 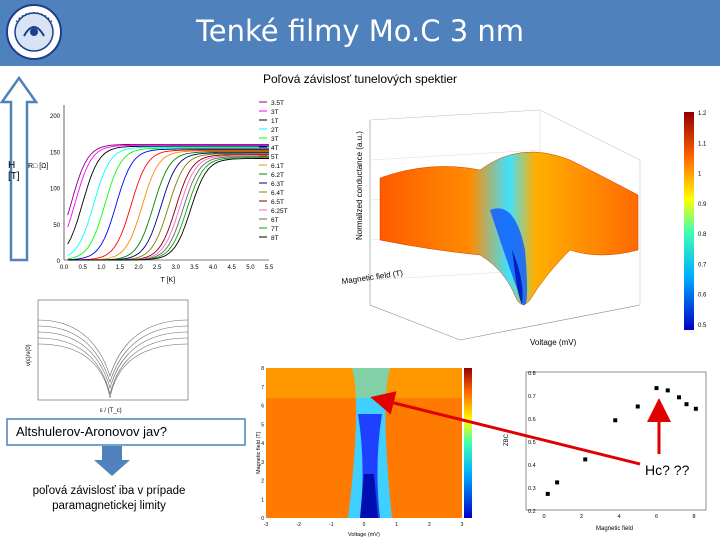 What do you see at coordinates (581, 517) in the screenshot?
I see `scatter-xtick: 2` at bounding box center [581, 517].